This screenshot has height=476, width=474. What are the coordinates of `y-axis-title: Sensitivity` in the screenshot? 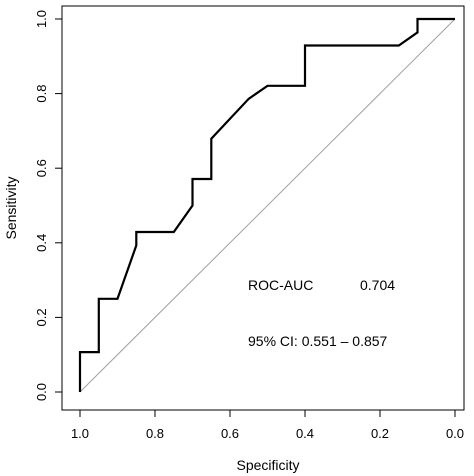 It's located at (11, 207).